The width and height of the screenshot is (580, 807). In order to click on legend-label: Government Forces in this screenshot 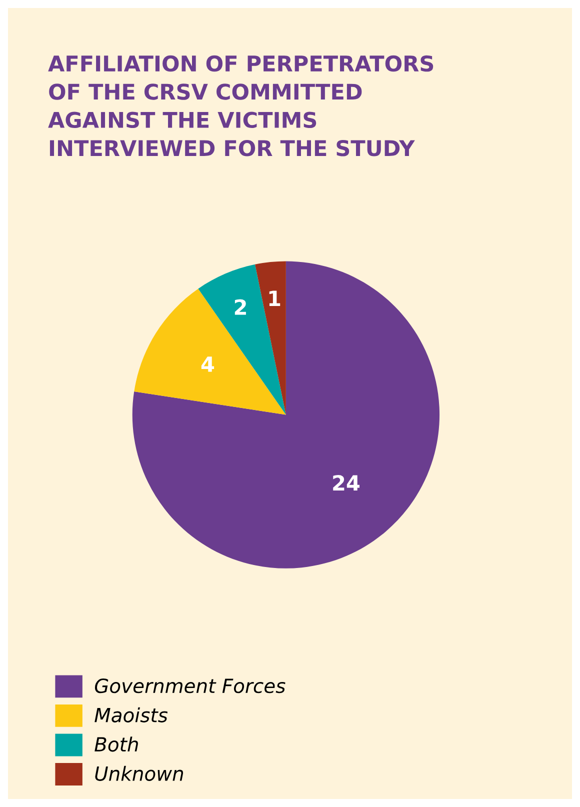, I will do `click(190, 686)`.